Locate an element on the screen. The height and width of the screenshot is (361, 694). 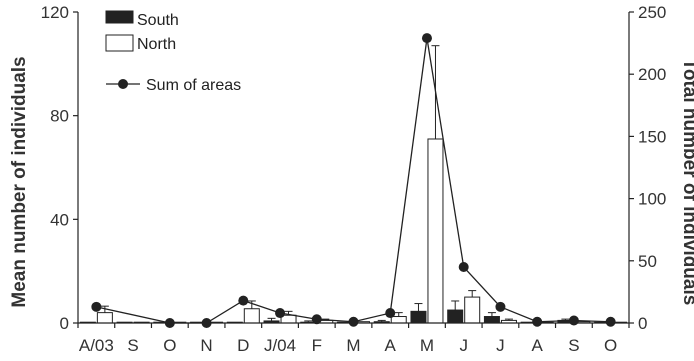
y-tick-label: 0 is located at coordinates (64, 323).